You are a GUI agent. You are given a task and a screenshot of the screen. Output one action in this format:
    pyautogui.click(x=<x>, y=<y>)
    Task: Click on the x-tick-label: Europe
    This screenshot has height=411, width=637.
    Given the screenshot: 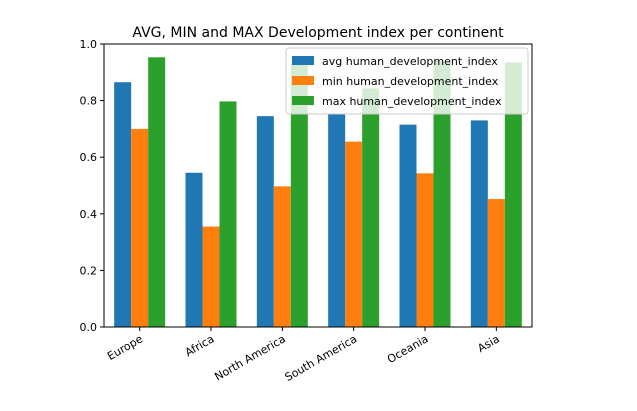 What is the action you would take?
    pyautogui.click(x=125, y=347)
    